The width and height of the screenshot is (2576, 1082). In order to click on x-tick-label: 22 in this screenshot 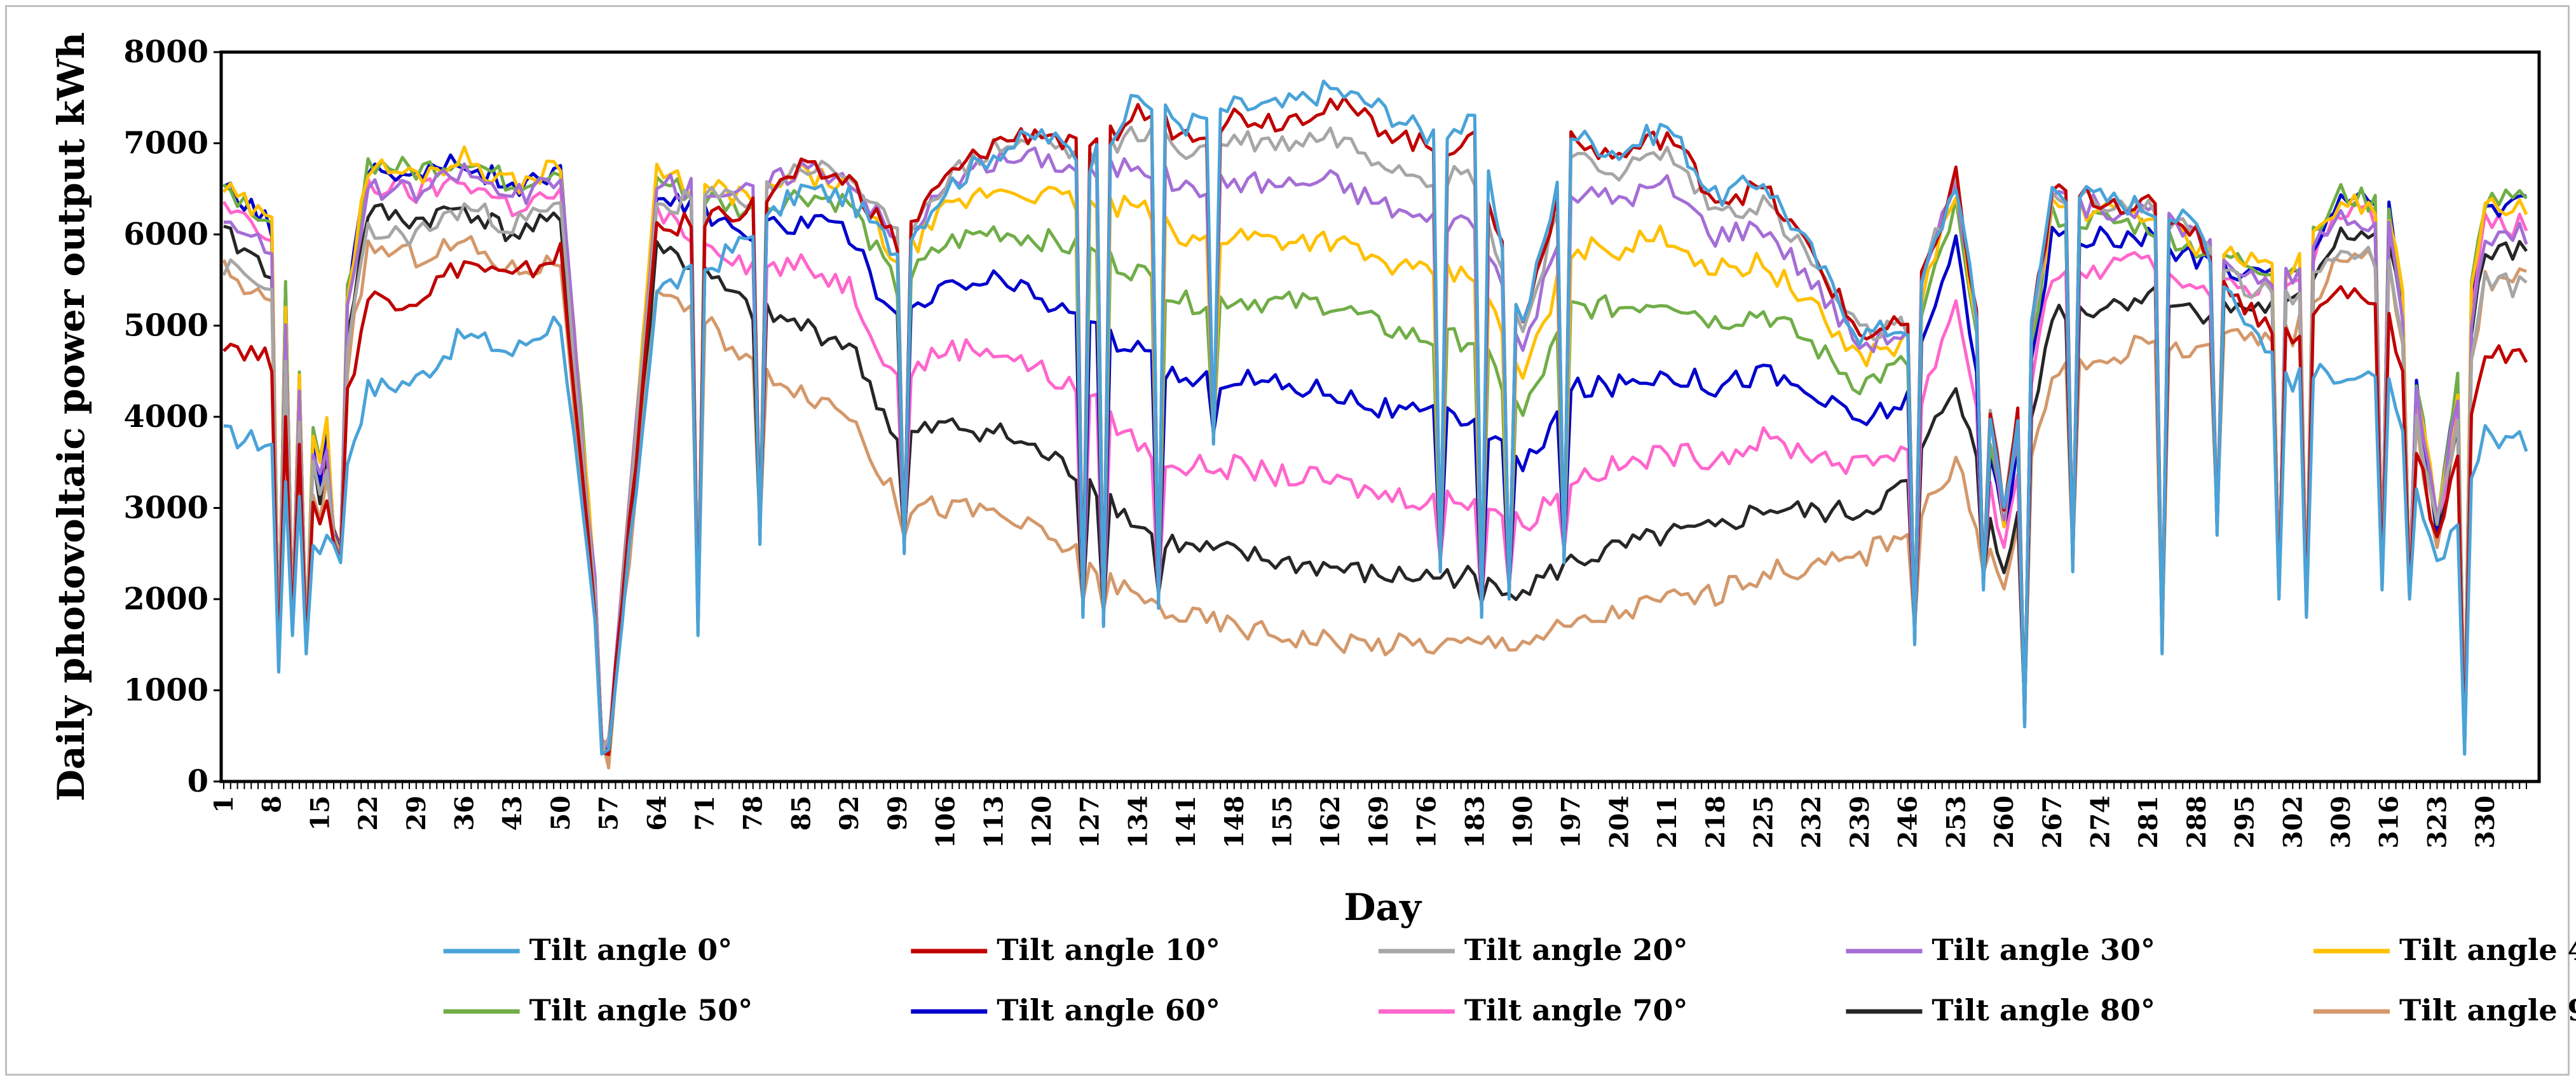, I will do `click(368, 813)`.